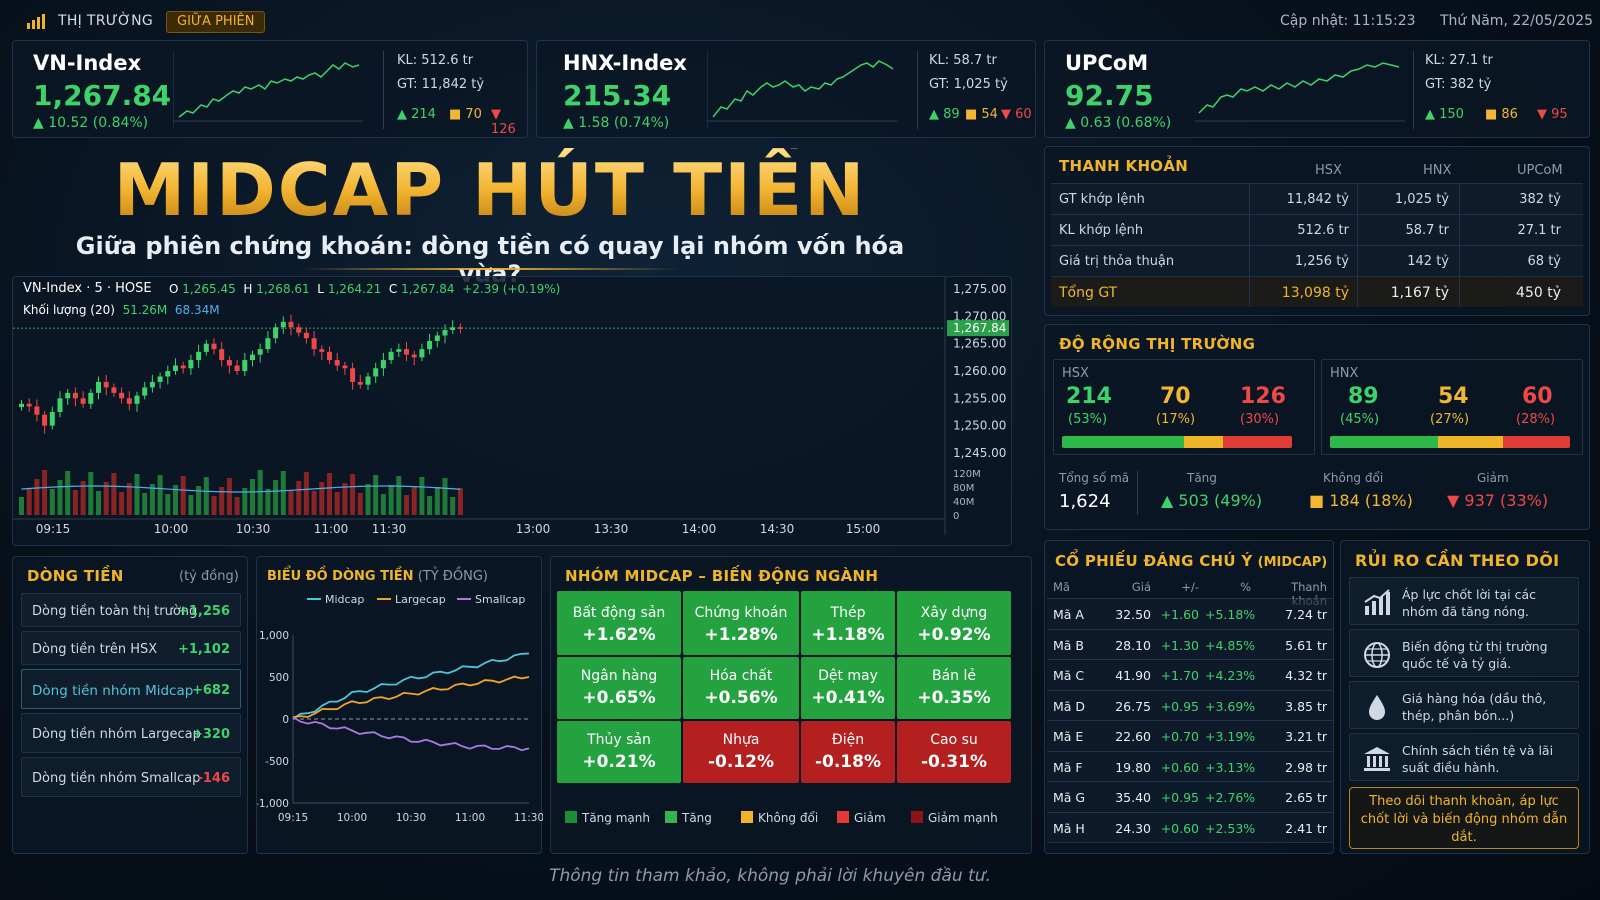  I want to click on flow-row-hsx: Dòng tiền trên HSX +1,102, so click(131, 648).